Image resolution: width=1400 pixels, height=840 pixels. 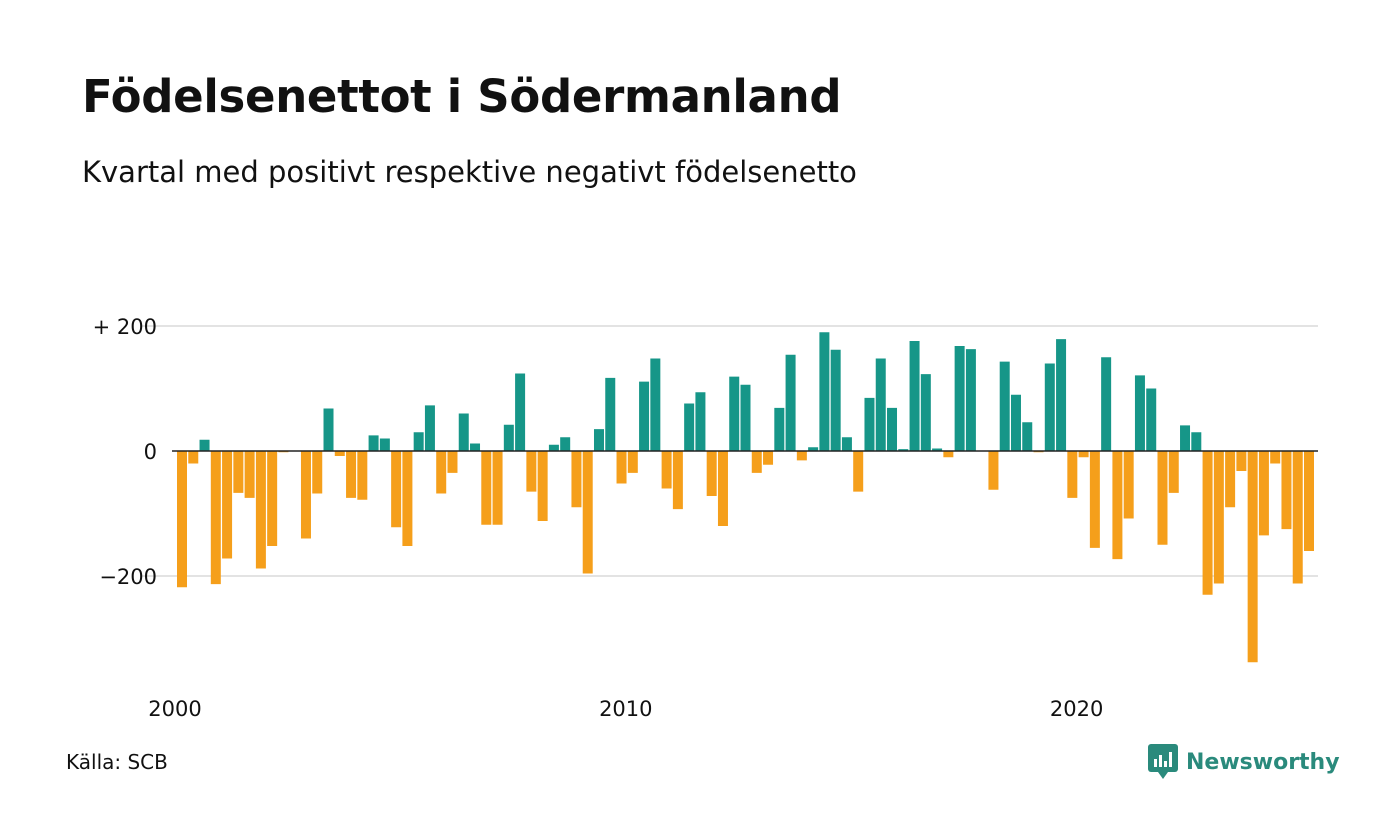 What do you see at coordinates (117, 762) in the screenshot?
I see `source-label: Källa: SCB` at bounding box center [117, 762].